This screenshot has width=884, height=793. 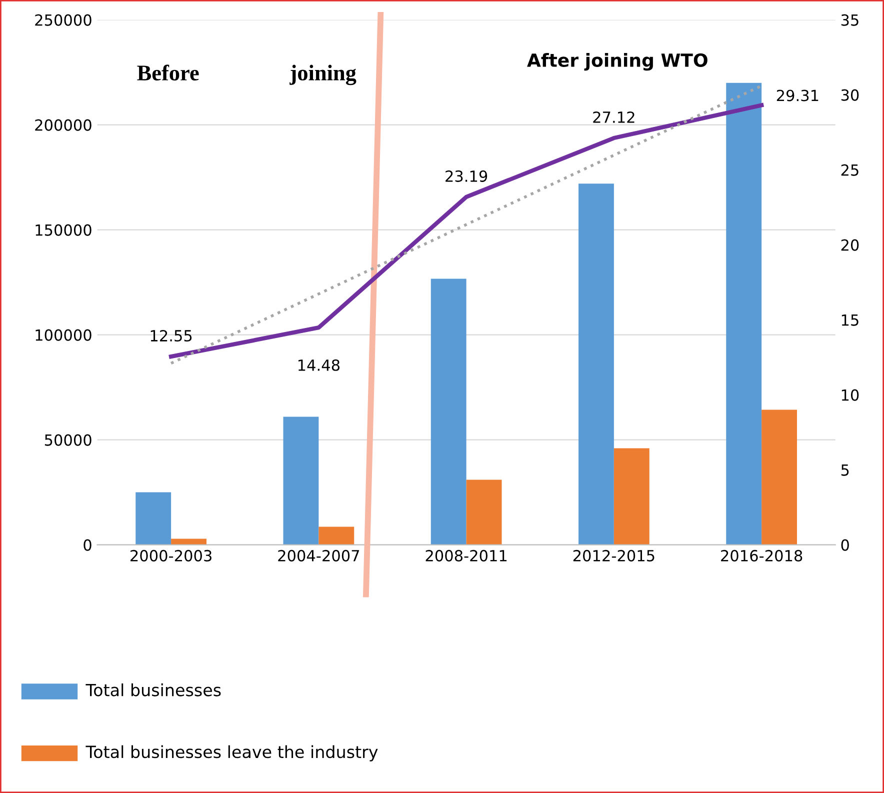 What do you see at coordinates (88, 545) in the screenshot?
I see `y-tick-label: 0` at bounding box center [88, 545].